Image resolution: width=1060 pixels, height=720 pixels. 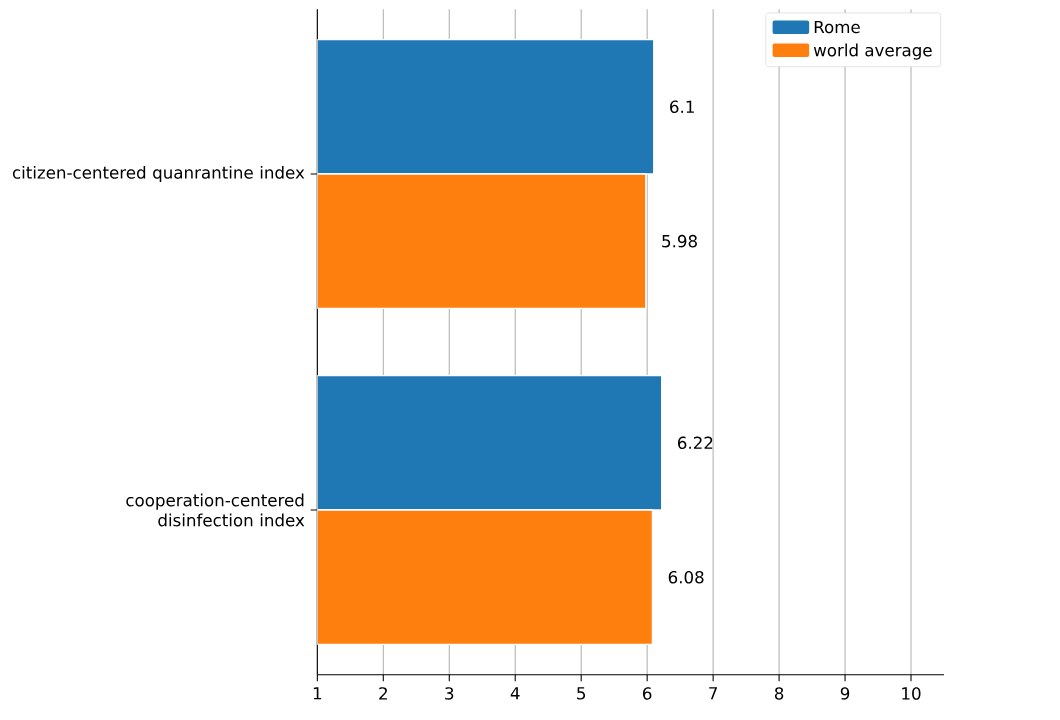 I want to click on x-tick-label: 2, so click(x=383, y=693).